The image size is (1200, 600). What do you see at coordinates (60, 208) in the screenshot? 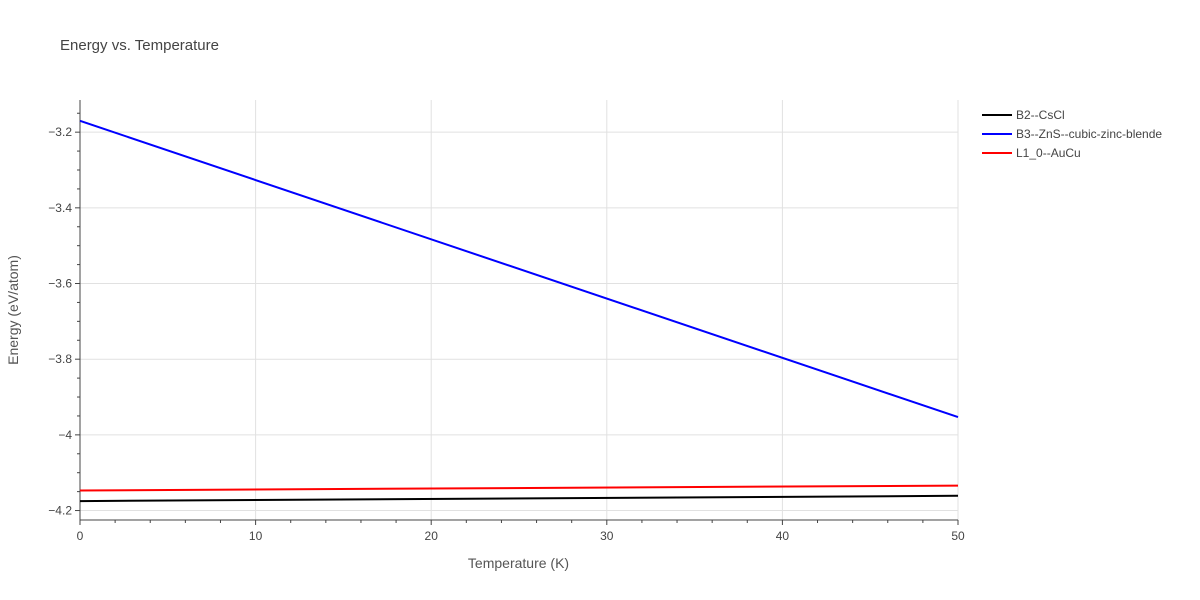
I see `y-tick-label: −3.4` at bounding box center [60, 208].